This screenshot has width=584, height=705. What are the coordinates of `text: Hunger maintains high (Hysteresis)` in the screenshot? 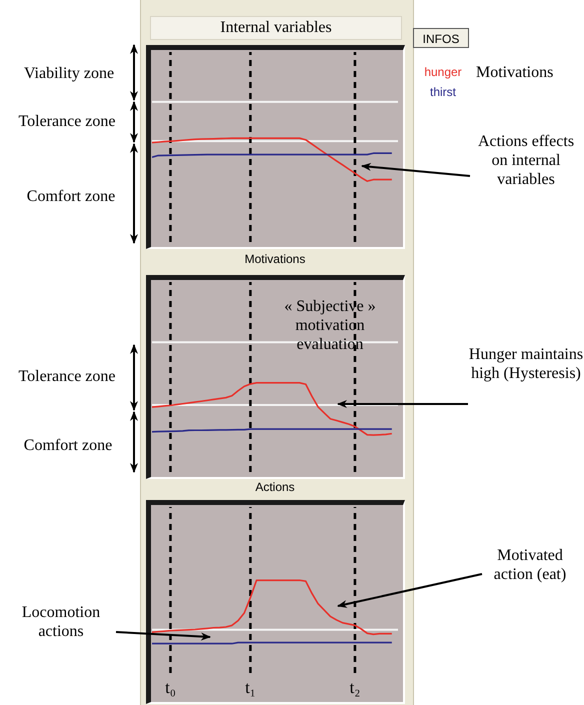 It's located at (526, 364).